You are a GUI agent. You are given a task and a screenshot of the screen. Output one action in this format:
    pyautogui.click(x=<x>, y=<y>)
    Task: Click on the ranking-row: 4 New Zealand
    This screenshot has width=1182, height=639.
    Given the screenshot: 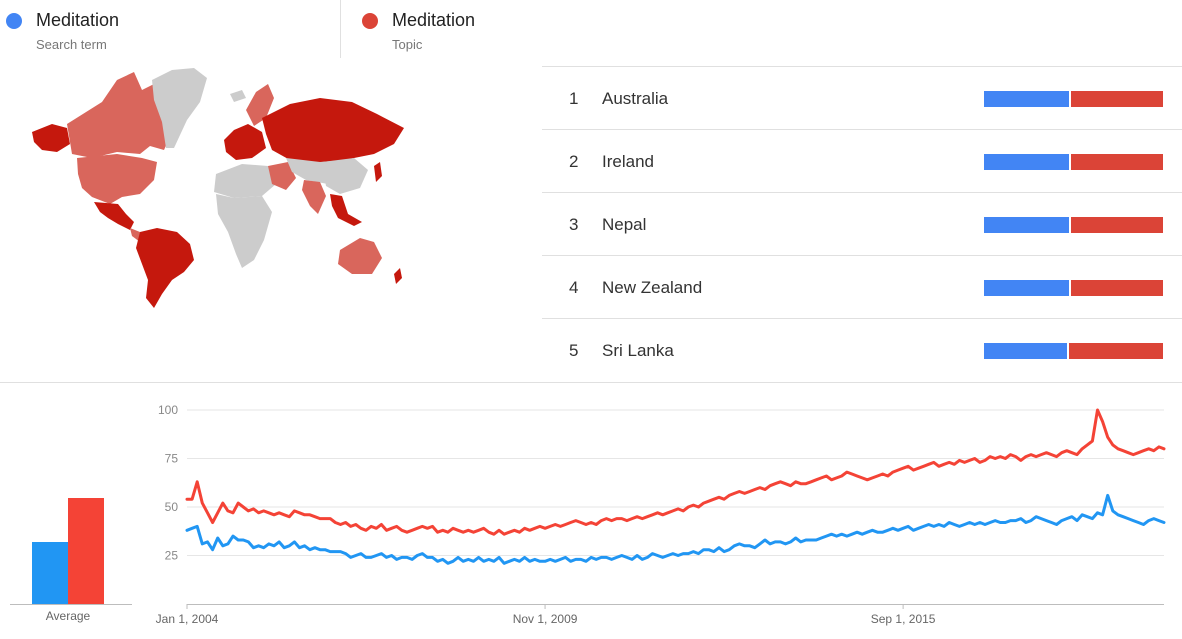 What is the action you would take?
    pyautogui.click(x=862, y=286)
    